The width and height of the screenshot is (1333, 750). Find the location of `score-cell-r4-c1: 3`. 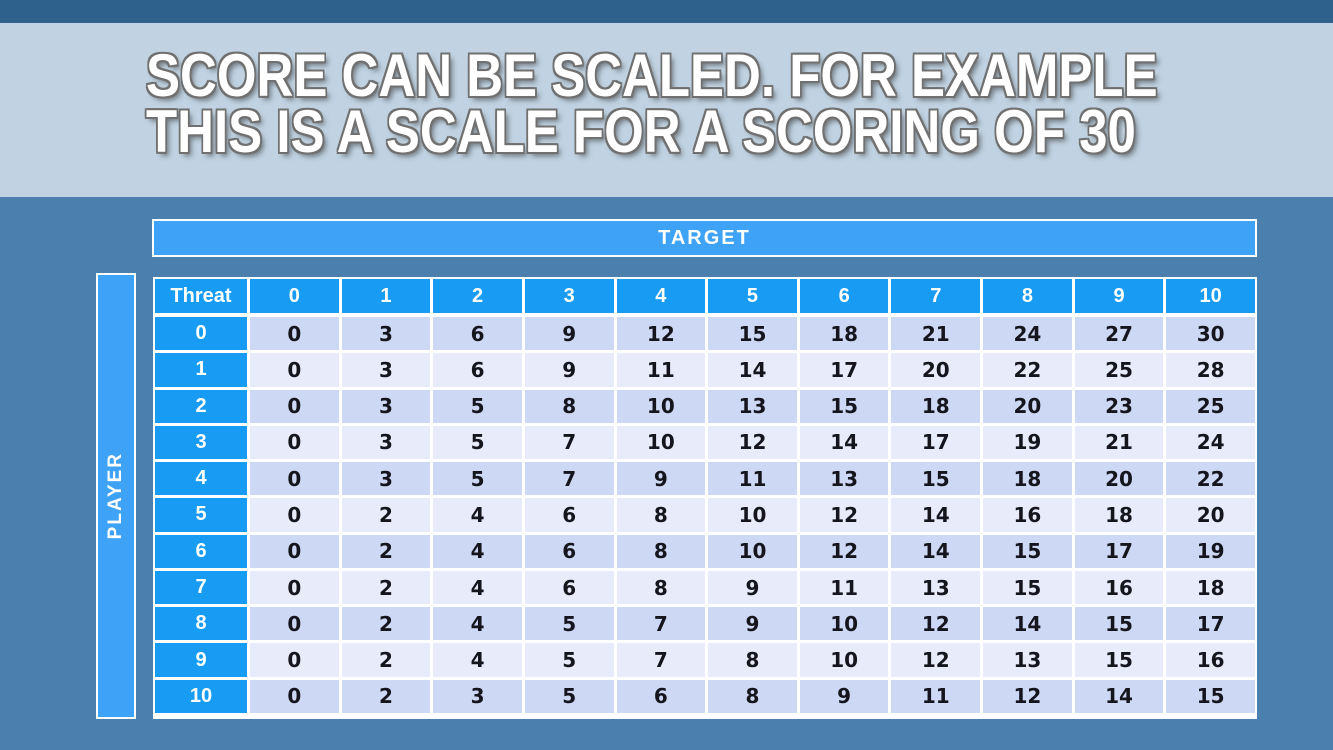

score-cell-r4-c1: 3 is located at coordinates (386, 479).